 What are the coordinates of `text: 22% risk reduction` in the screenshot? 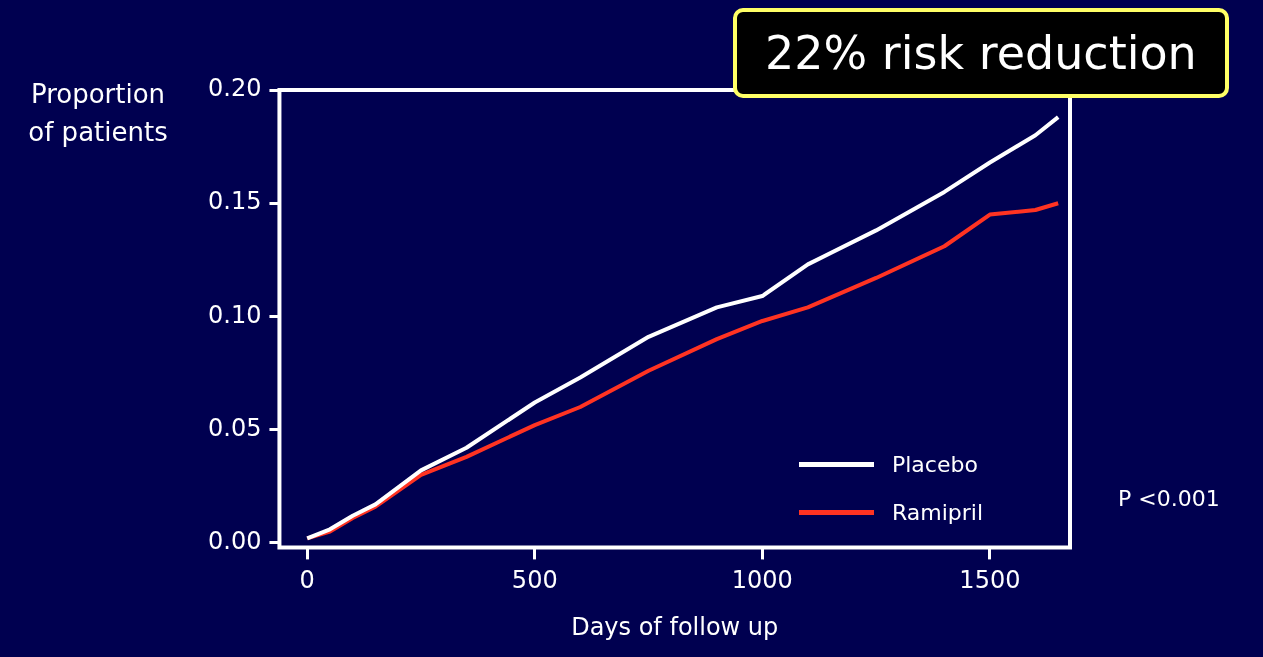 It's located at (981, 53).